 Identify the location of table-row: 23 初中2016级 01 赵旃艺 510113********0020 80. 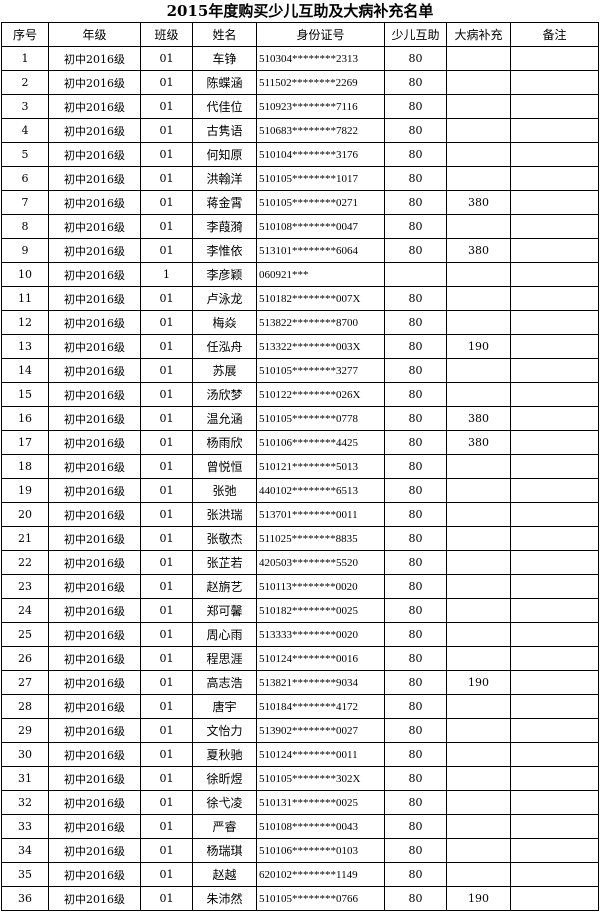
(300, 586).